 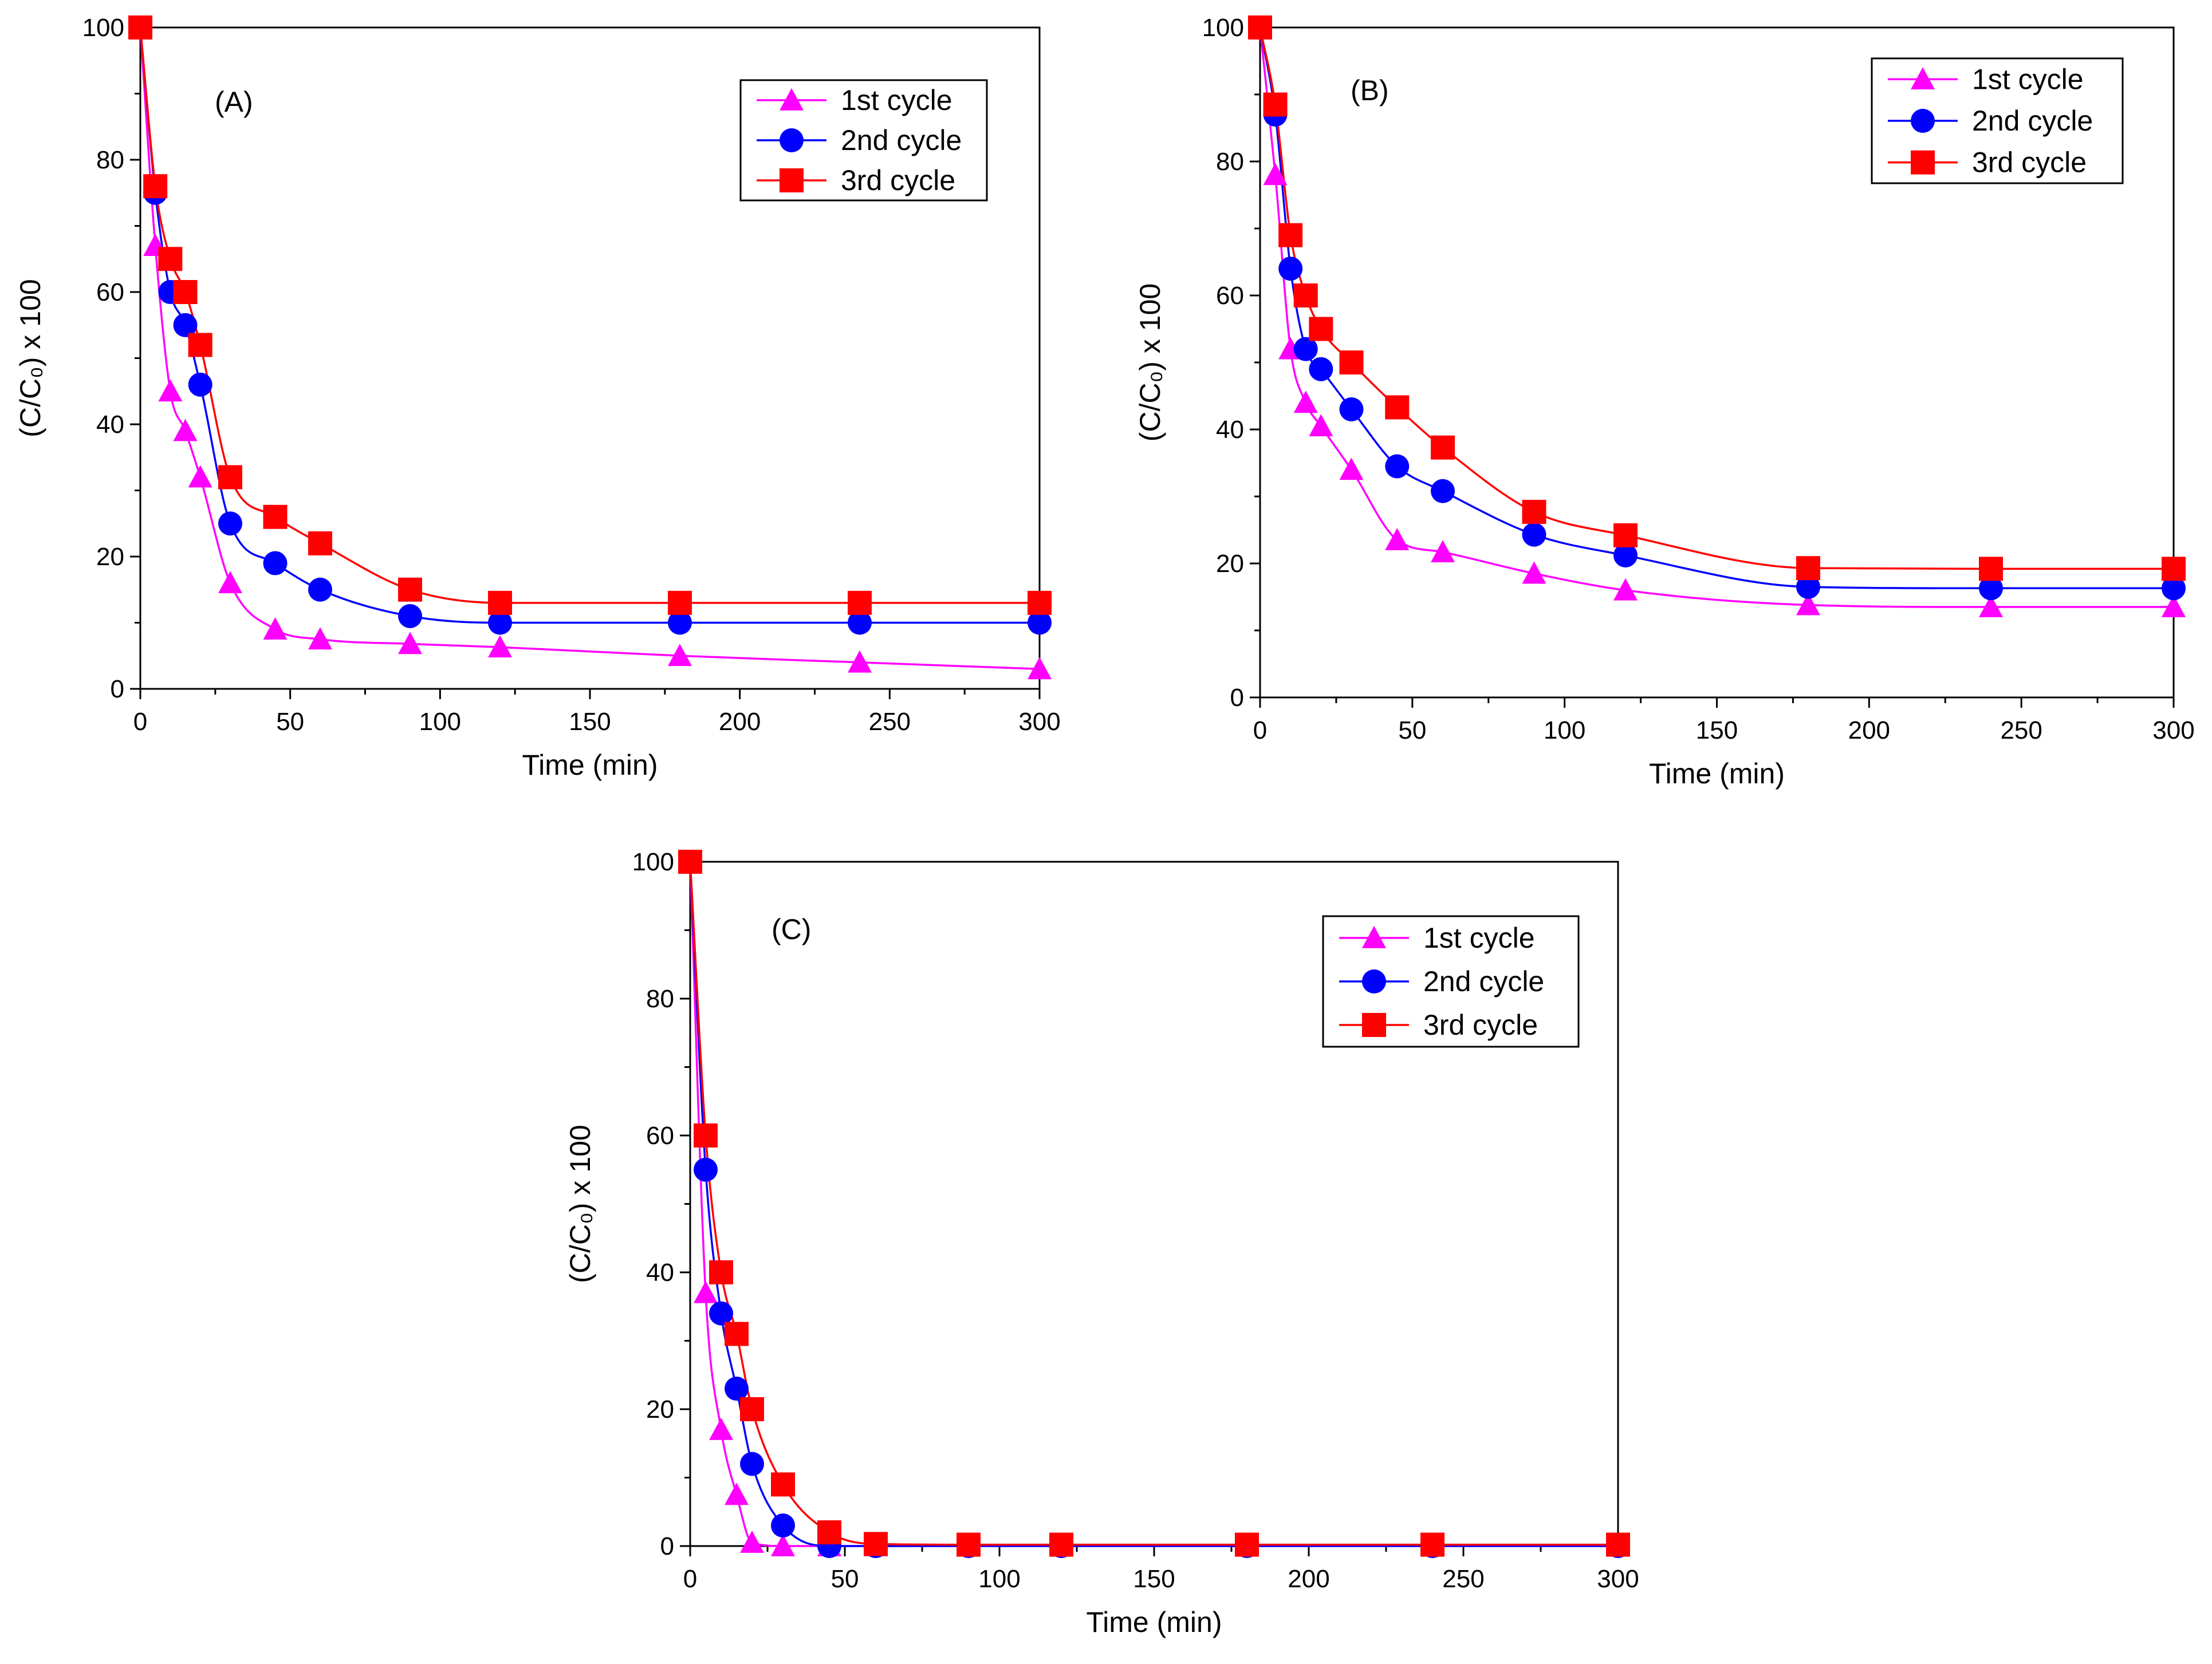 I want to click on y-tick-label-b: 20, so click(x=1230, y=564).